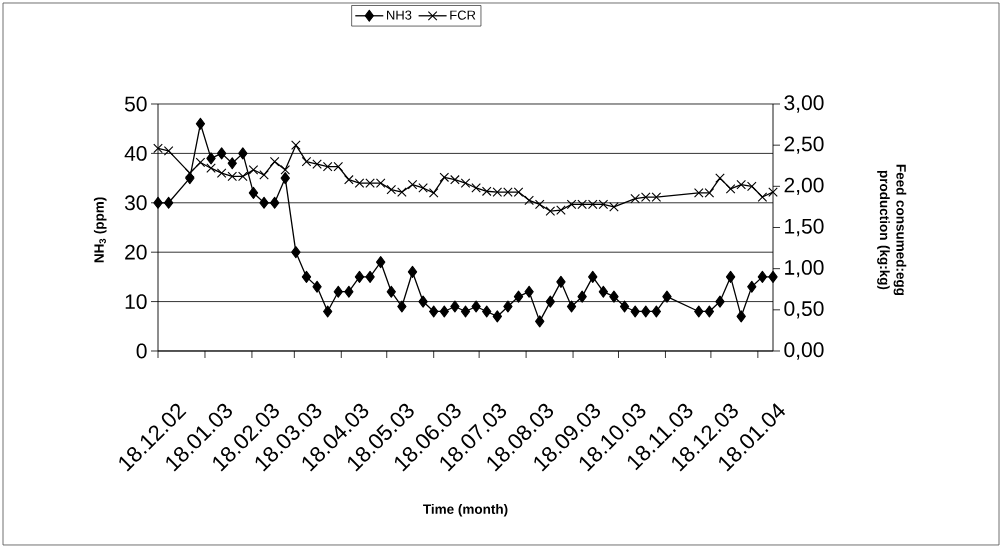 The height and width of the screenshot is (548, 1003). I want to click on legend-label: FCR, so click(463, 15).